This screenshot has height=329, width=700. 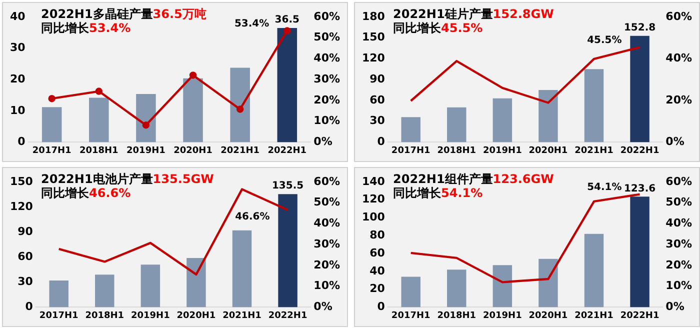 What do you see at coordinates (604, 40) in the screenshot?
I see `data-label: 45.5%` at bounding box center [604, 40].